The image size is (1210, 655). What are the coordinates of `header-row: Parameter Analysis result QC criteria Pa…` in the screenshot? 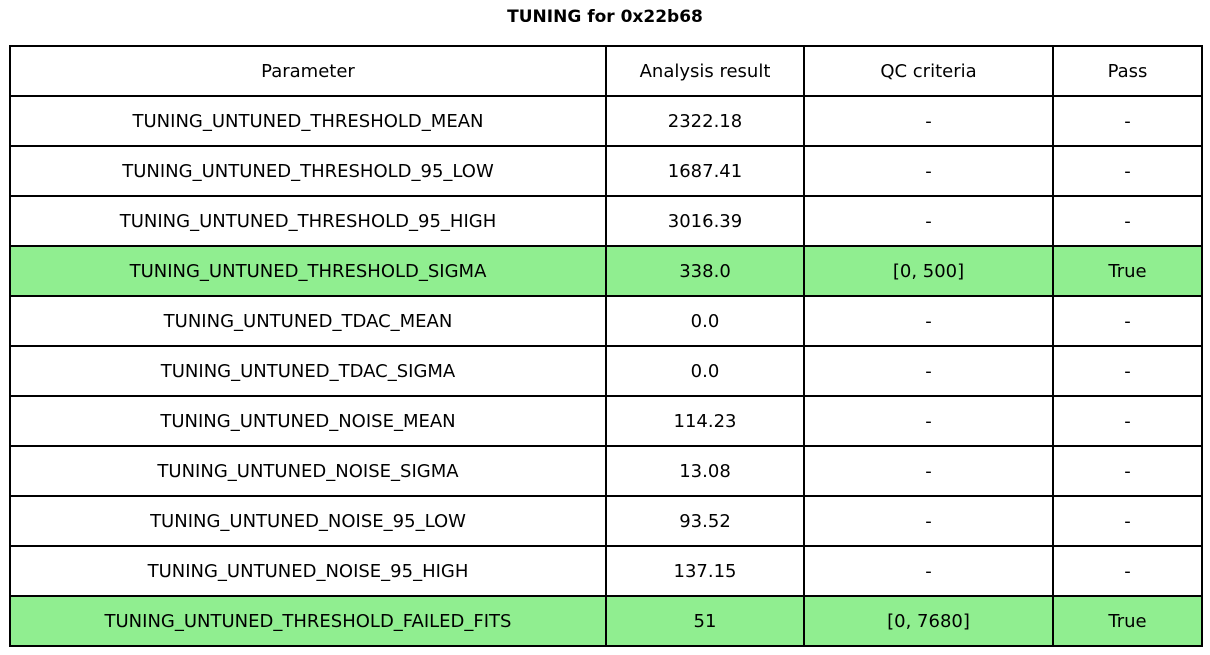 It's located at (606, 71).